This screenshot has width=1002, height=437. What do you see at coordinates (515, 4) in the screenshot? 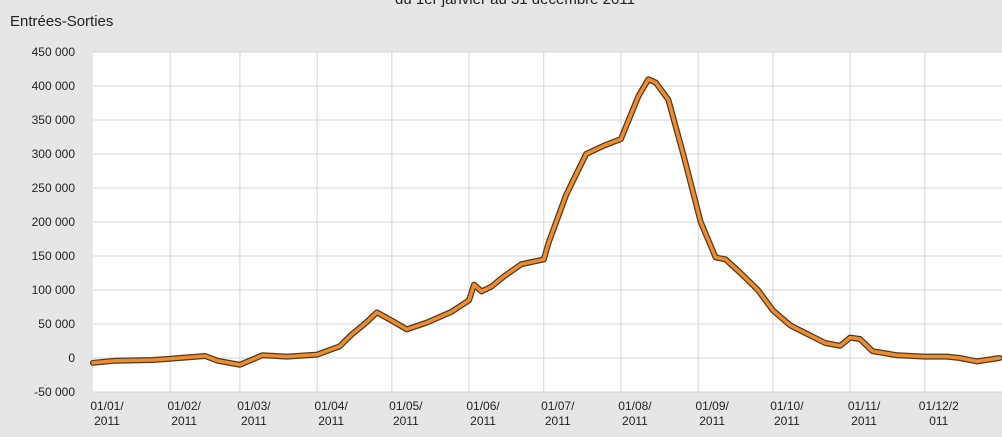
I see `chart-subtitle: du 1er janvier au 31 décembre 2011` at bounding box center [515, 4].